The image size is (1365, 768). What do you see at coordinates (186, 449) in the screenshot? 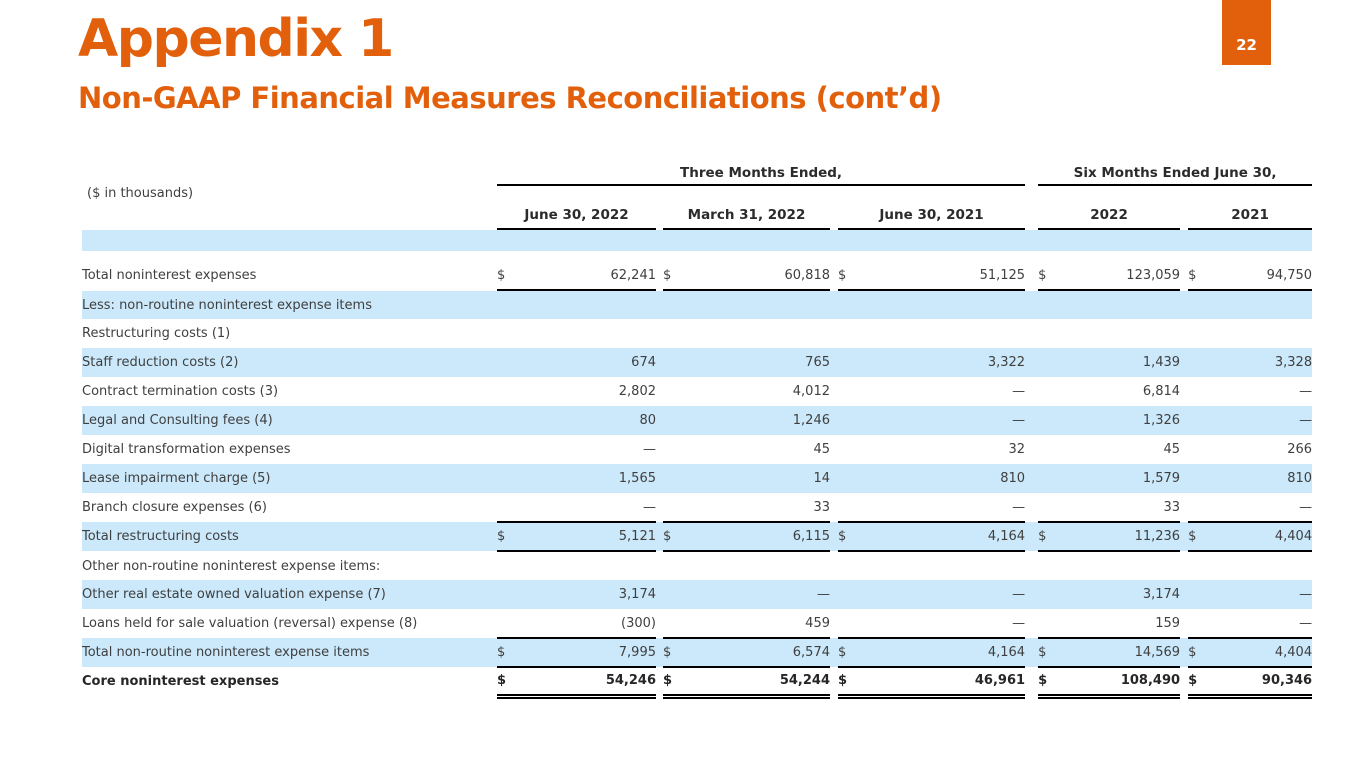
I see `row-label: Digital transformation expenses` at bounding box center [186, 449].